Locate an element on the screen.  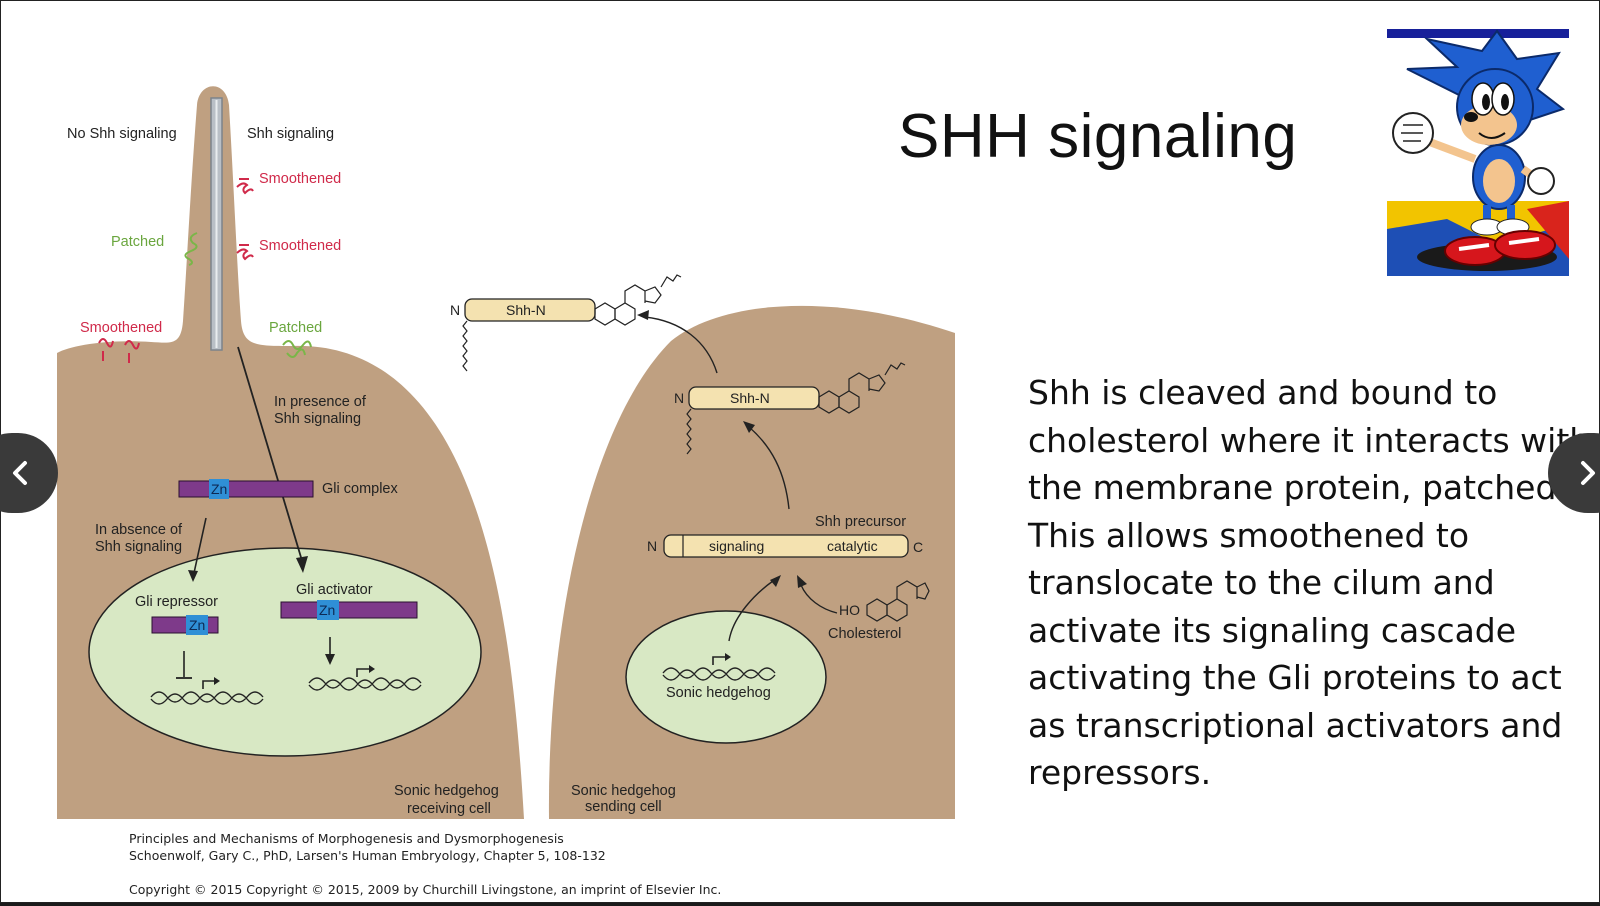
label-gli-complex: Gli complex is located at coordinates (360, 489).